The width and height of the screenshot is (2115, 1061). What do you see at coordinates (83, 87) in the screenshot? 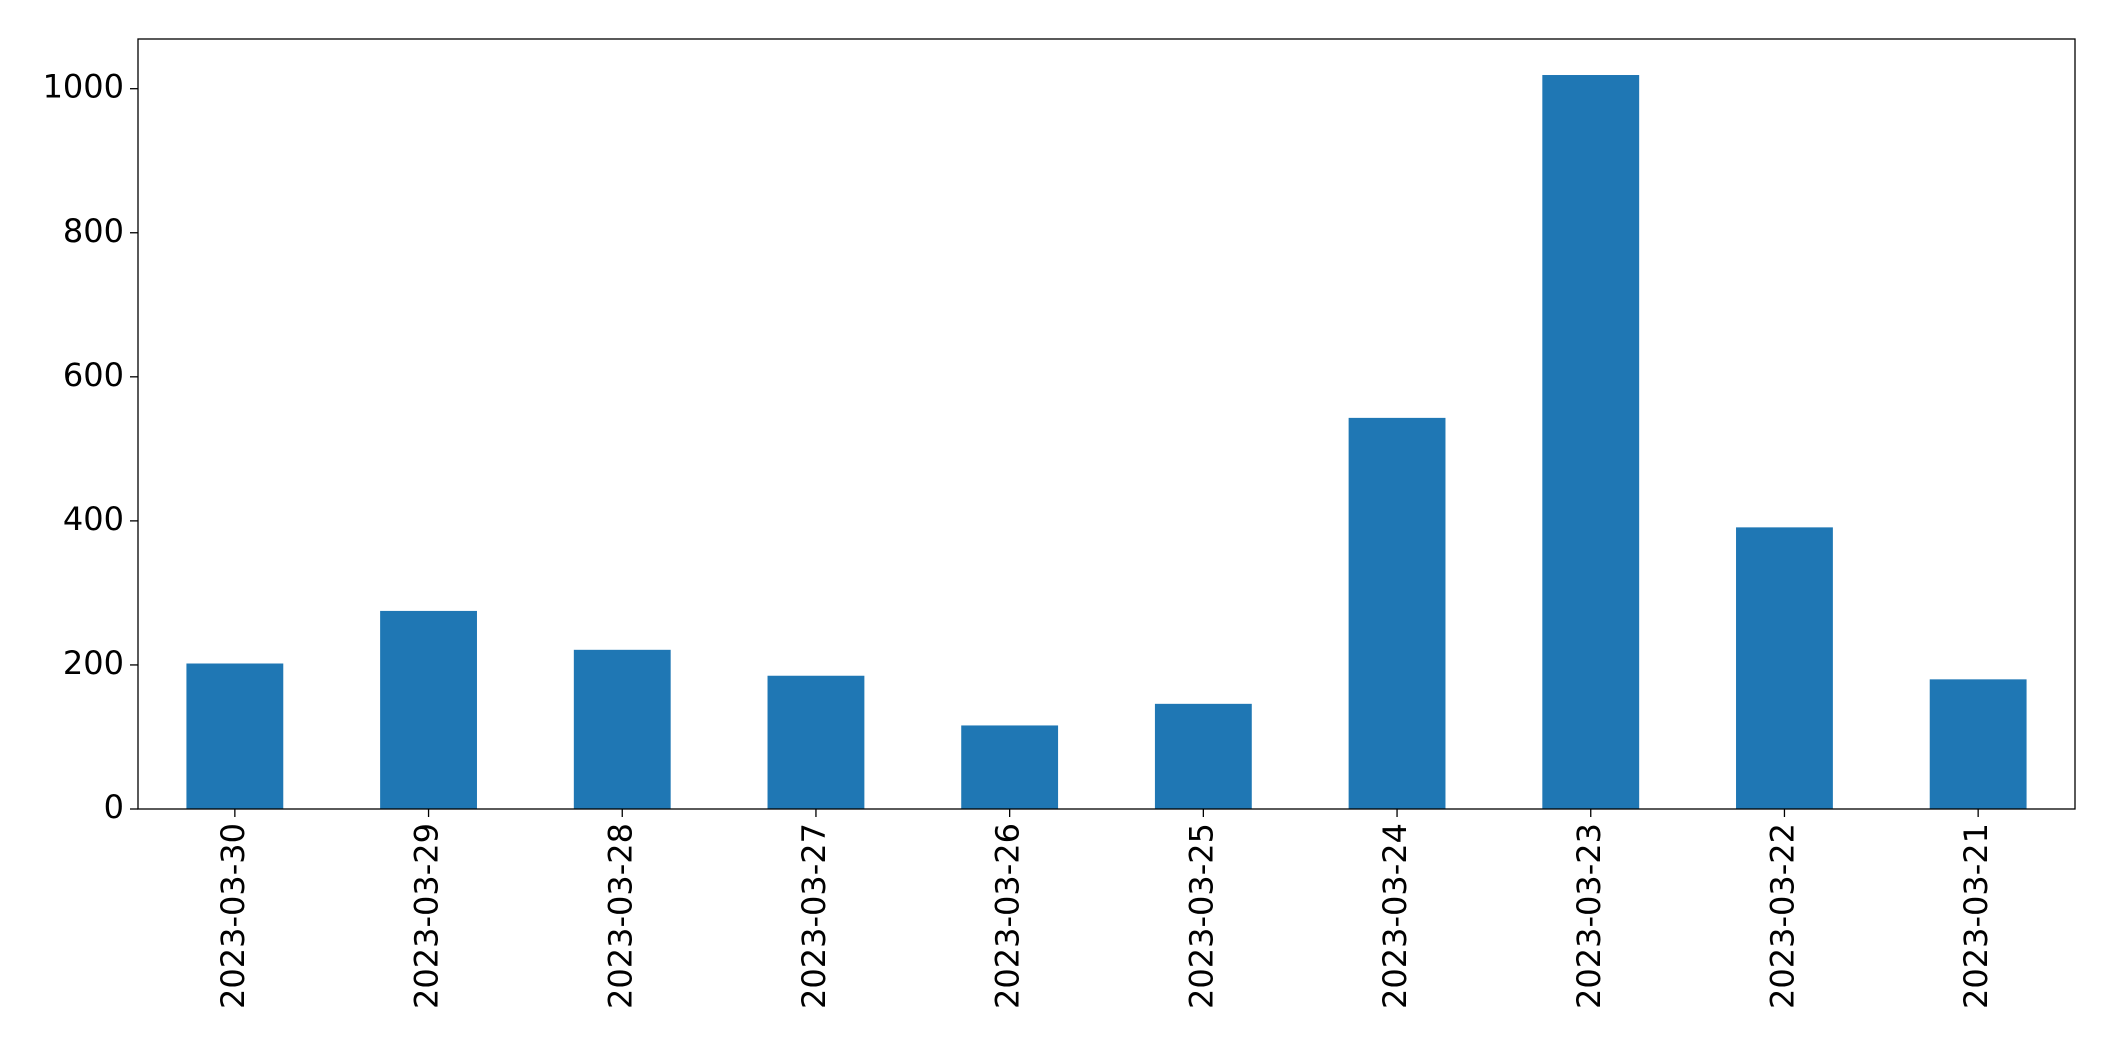
I see `y-tick-label: 1000` at bounding box center [83, 87].